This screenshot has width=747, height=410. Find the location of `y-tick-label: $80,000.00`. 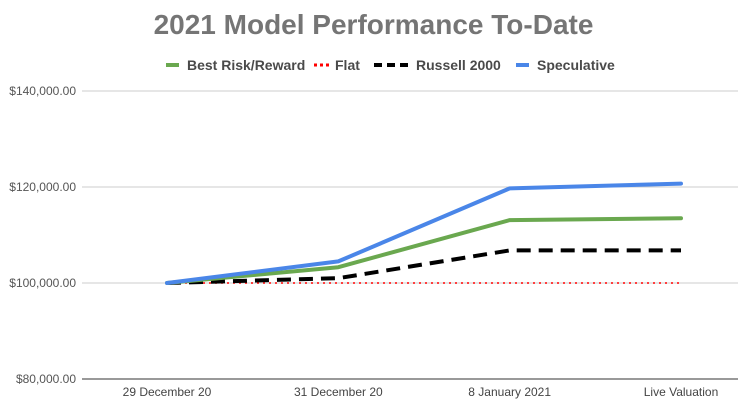

y-tick-label: $80,000.00 is located at coordinates (46, 379).